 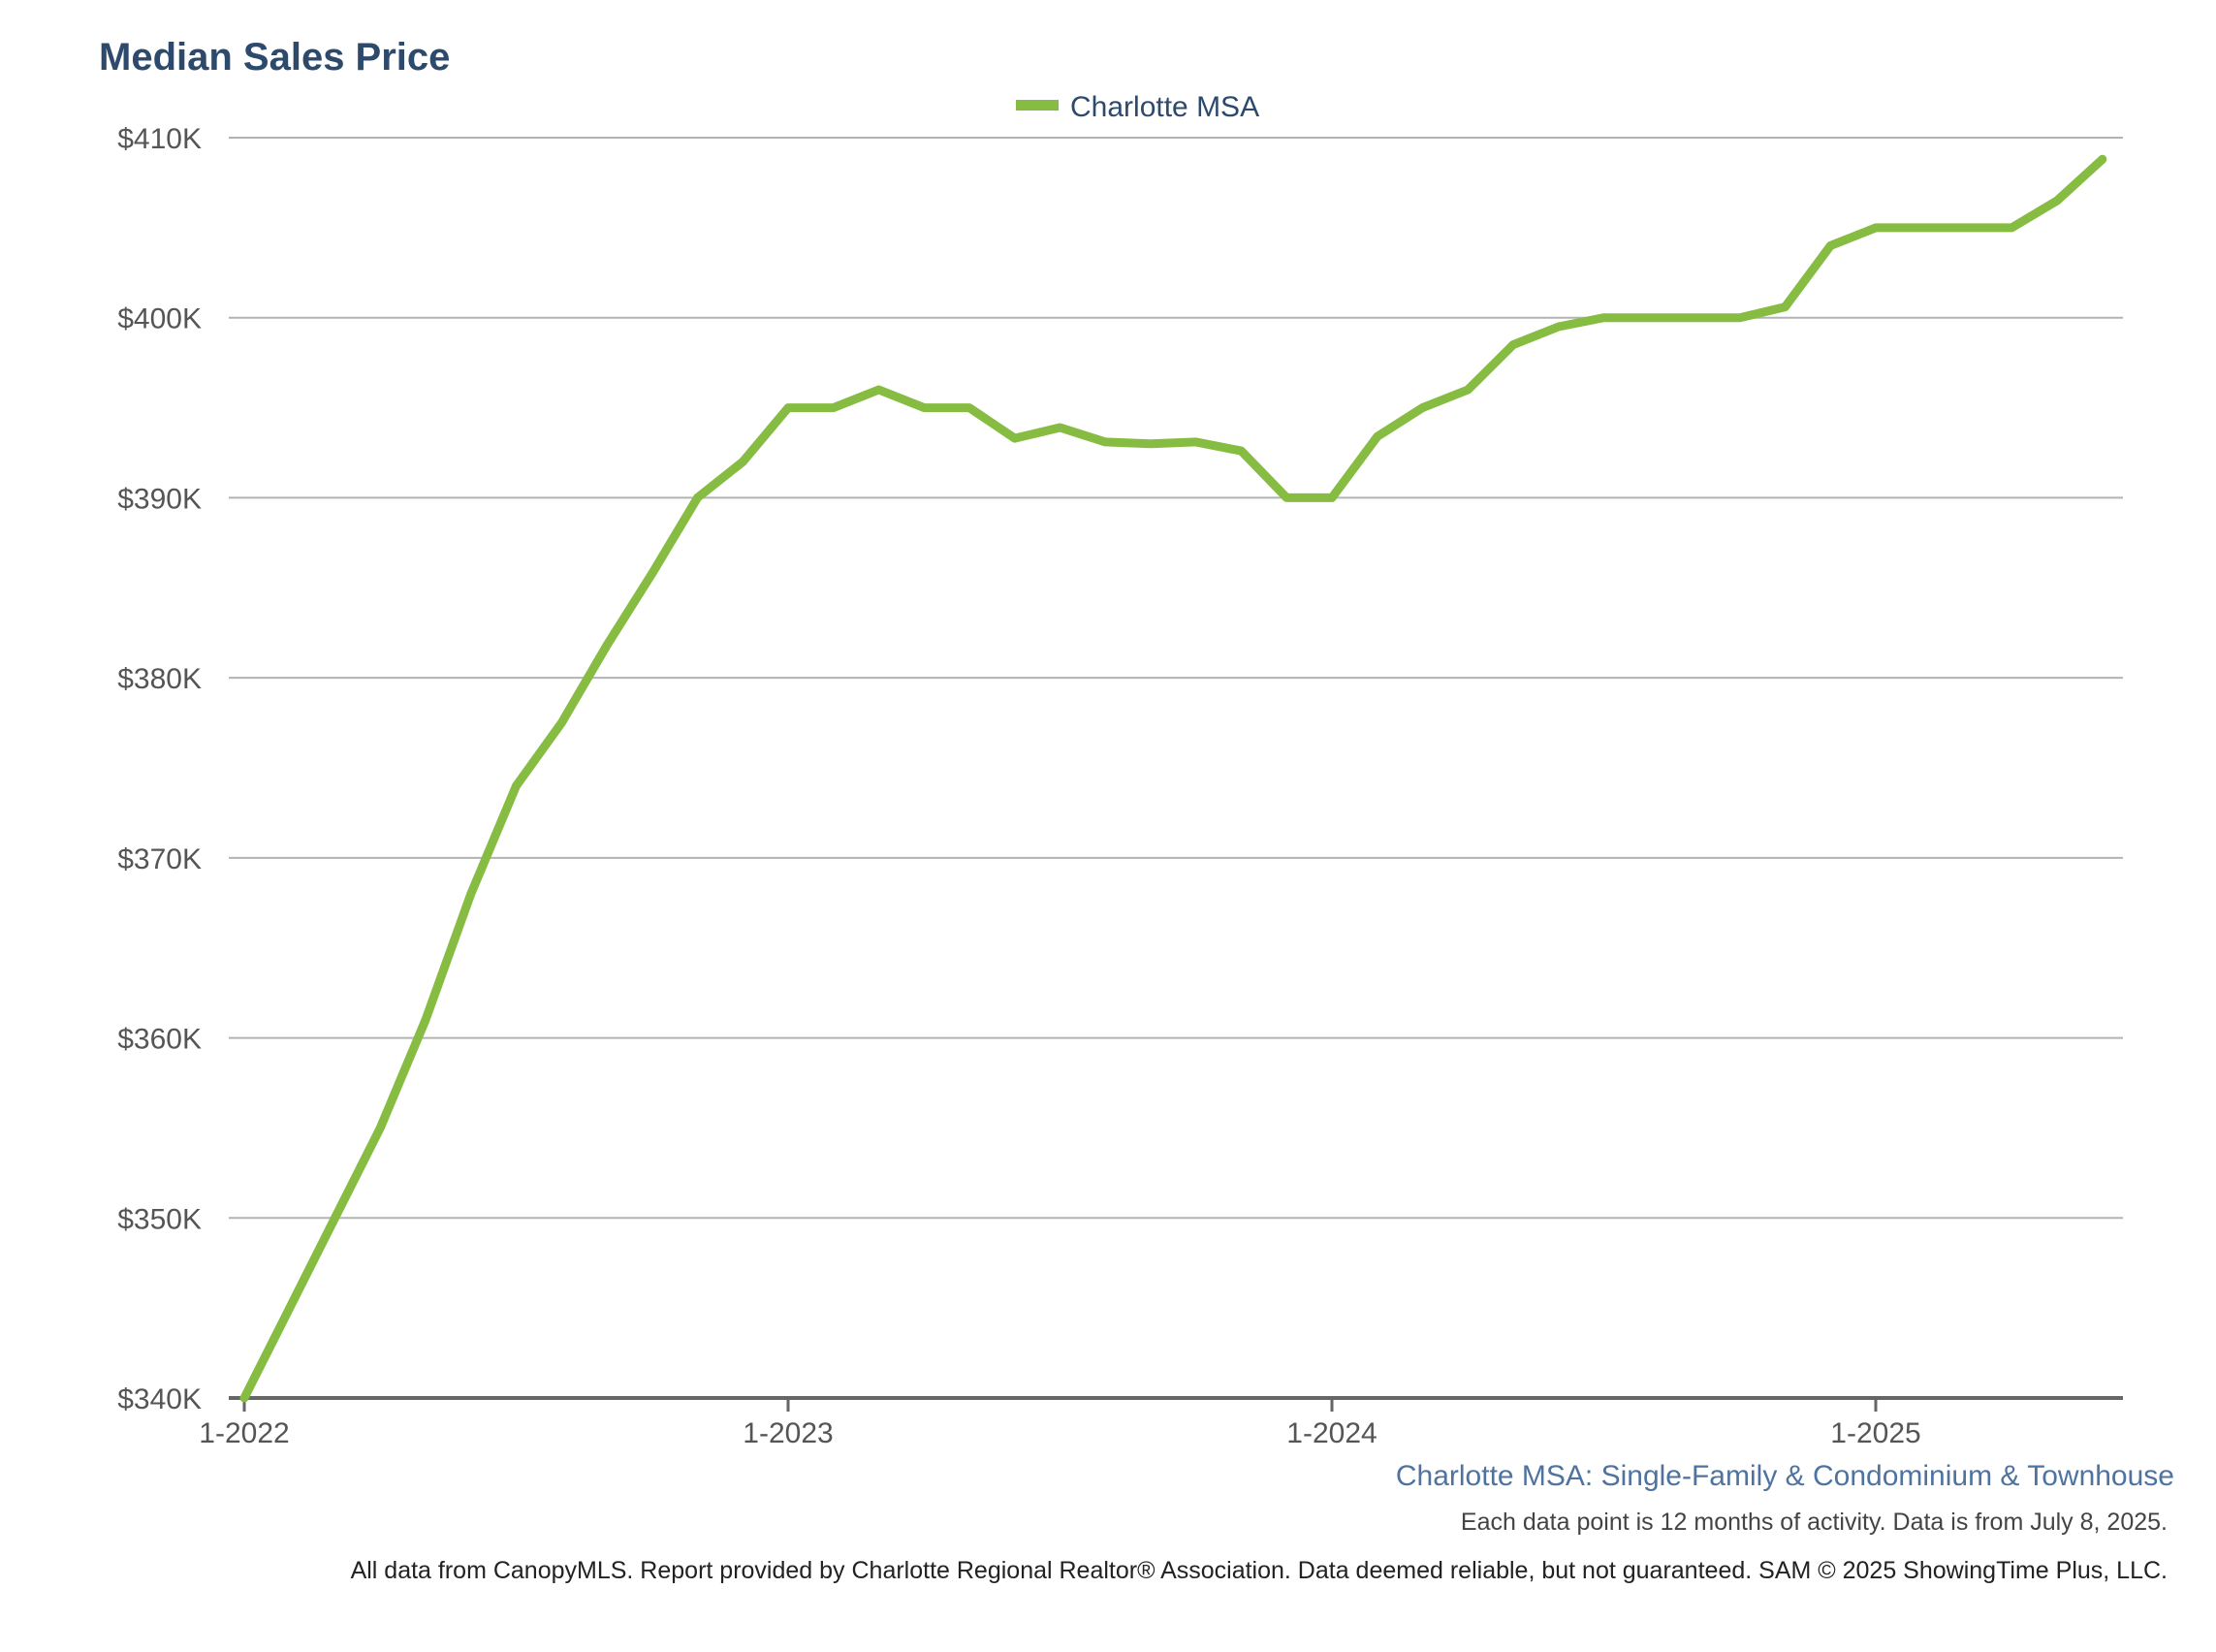 I want to click on y-tick-label: $370K, so click(x=159, y=859).